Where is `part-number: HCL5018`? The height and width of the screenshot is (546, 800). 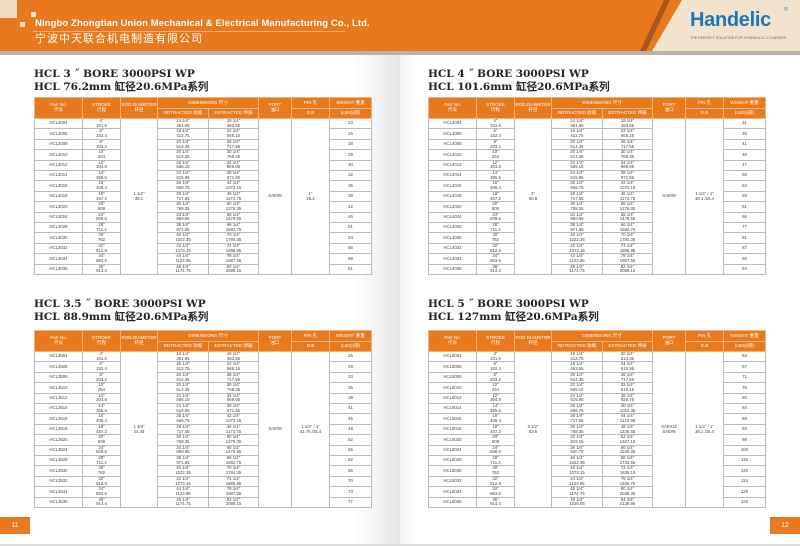
part-number: HCL5018 is located at coordinates (452, 429).